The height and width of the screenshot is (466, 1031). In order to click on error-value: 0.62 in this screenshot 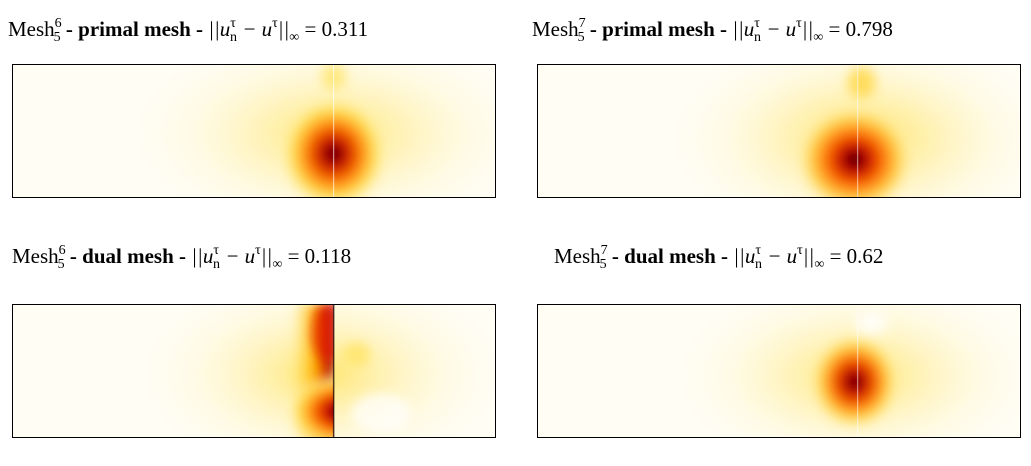, I will do `click(865, 256)`.